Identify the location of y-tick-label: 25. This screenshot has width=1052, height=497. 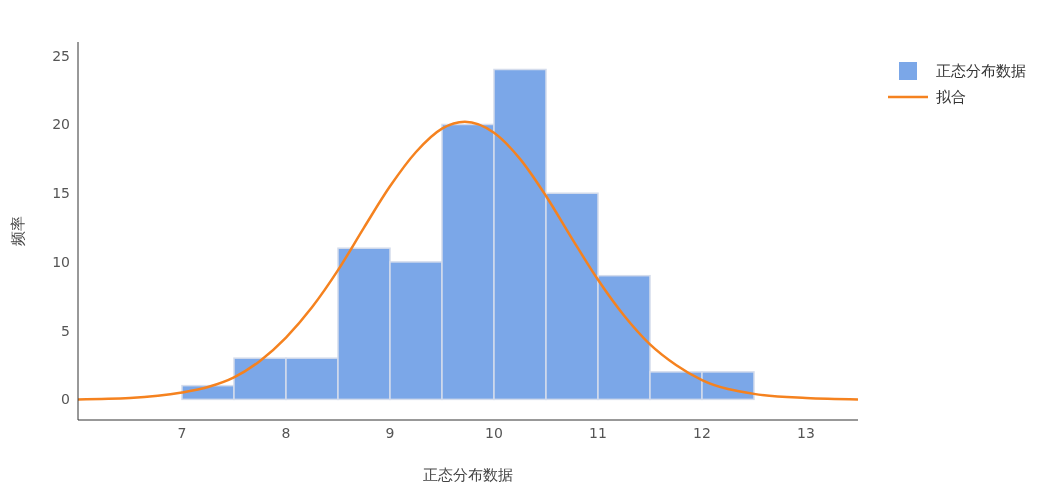
(61, 55).